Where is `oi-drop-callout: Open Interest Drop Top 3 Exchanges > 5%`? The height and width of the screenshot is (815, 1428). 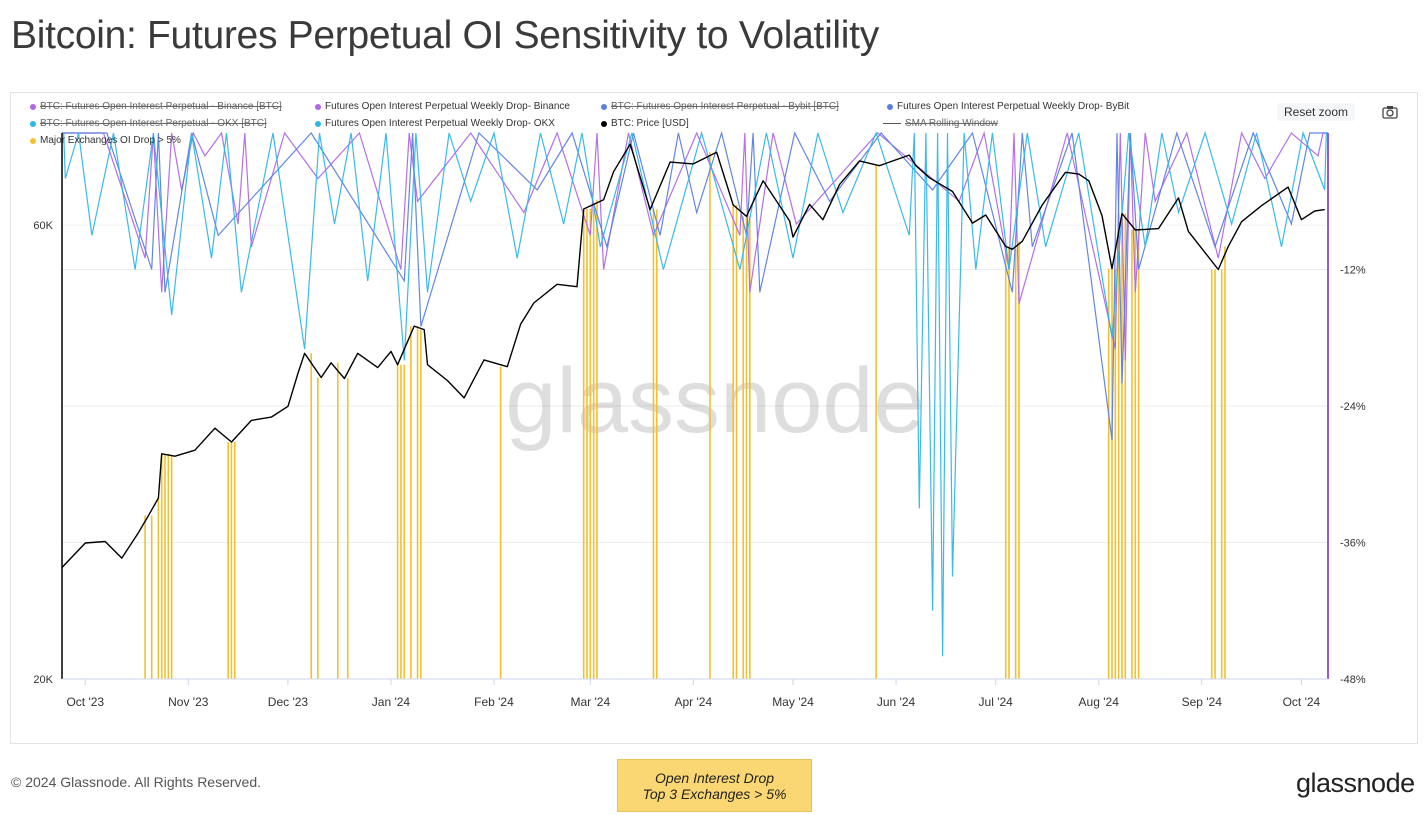 oi-drop-callout: Open Interest Drop Top 3 Exchanges > 5% is located at coordinates (714, 785).